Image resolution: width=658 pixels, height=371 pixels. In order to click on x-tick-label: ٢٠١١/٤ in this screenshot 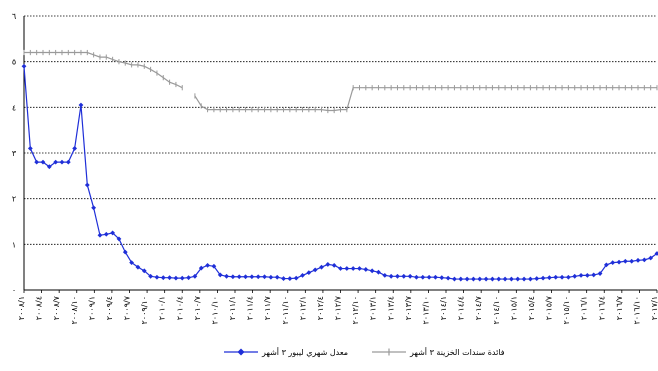, I will do `click(250, 308)`.